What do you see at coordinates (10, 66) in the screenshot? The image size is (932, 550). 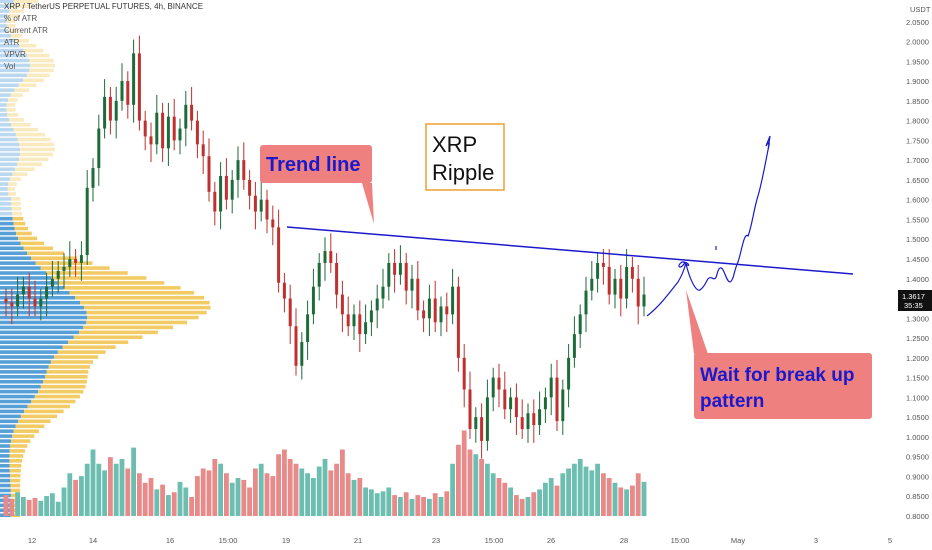 I see `indicator-vol: Vol` at bounding box center [10, 66].